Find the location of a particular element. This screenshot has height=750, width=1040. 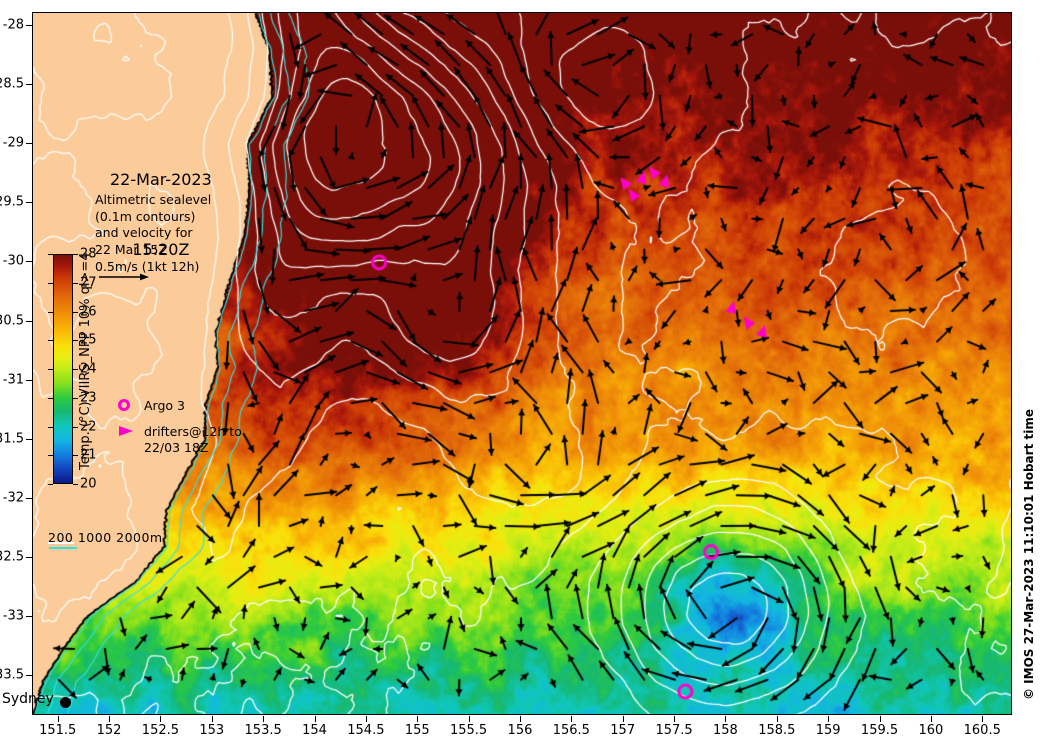

x-tick-label: 159 is located at coordinates (828, 730).